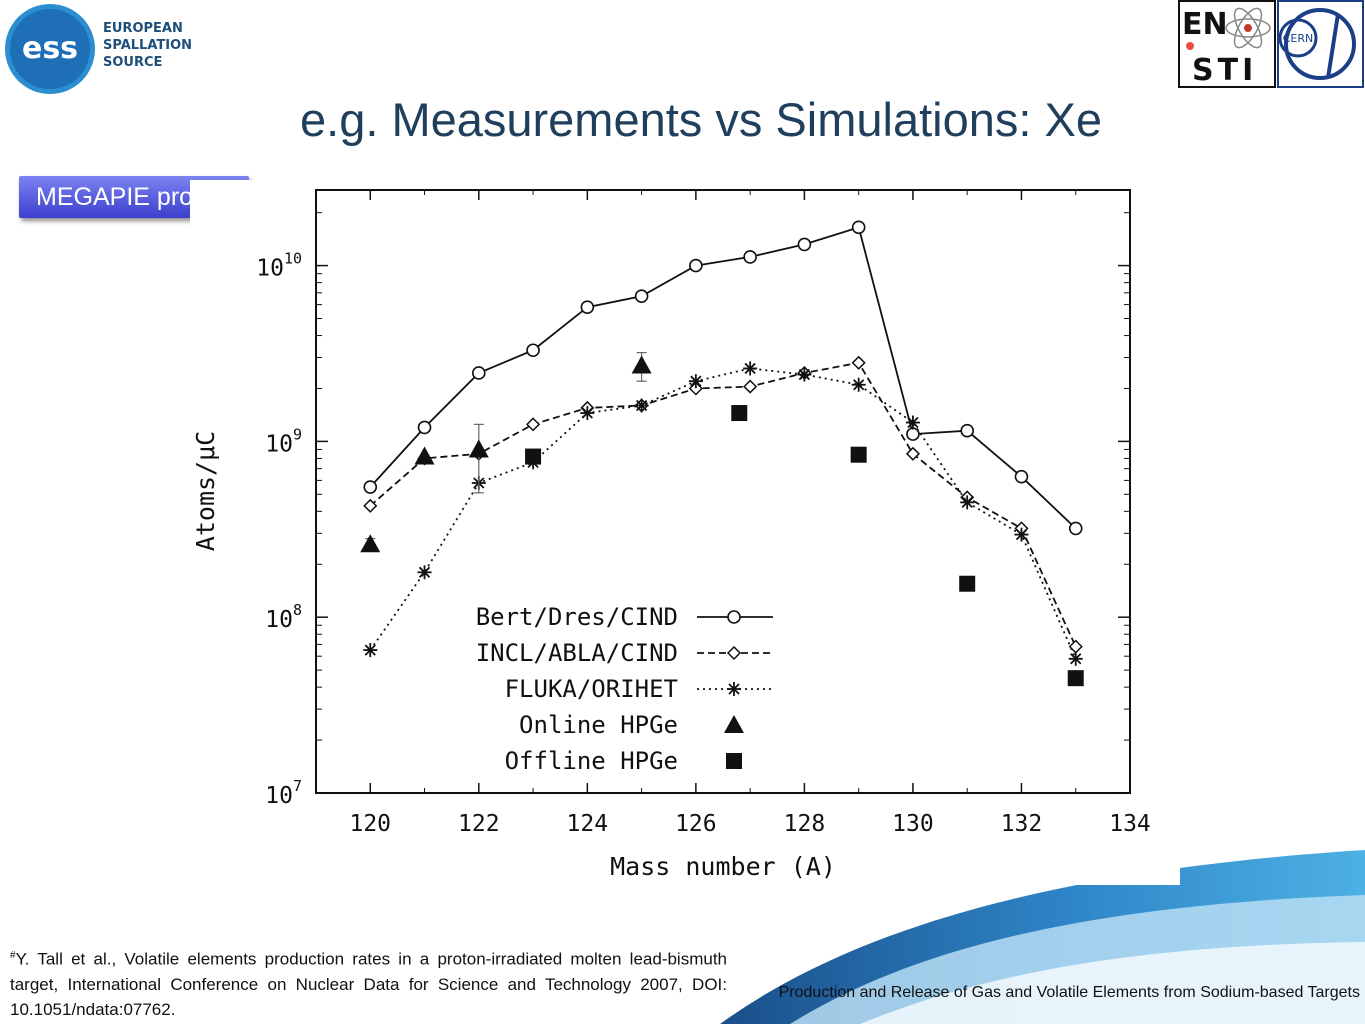 The image size is (1365, 1024). What do you see at coordinates (1224, 70) in the screenshot?
I see `sti-label: STI` at bounding box center [1224, 70].